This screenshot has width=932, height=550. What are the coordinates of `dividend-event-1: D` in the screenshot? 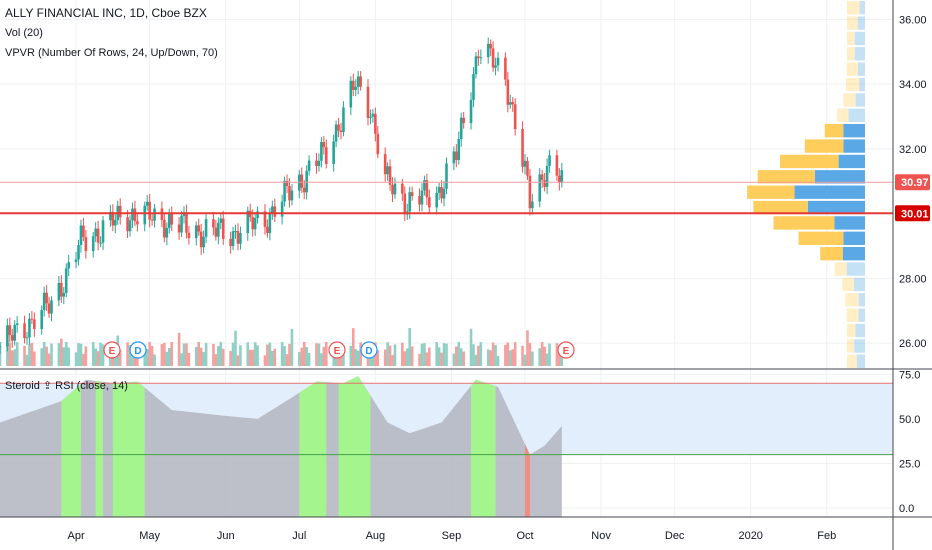 It's located at (138, 350).